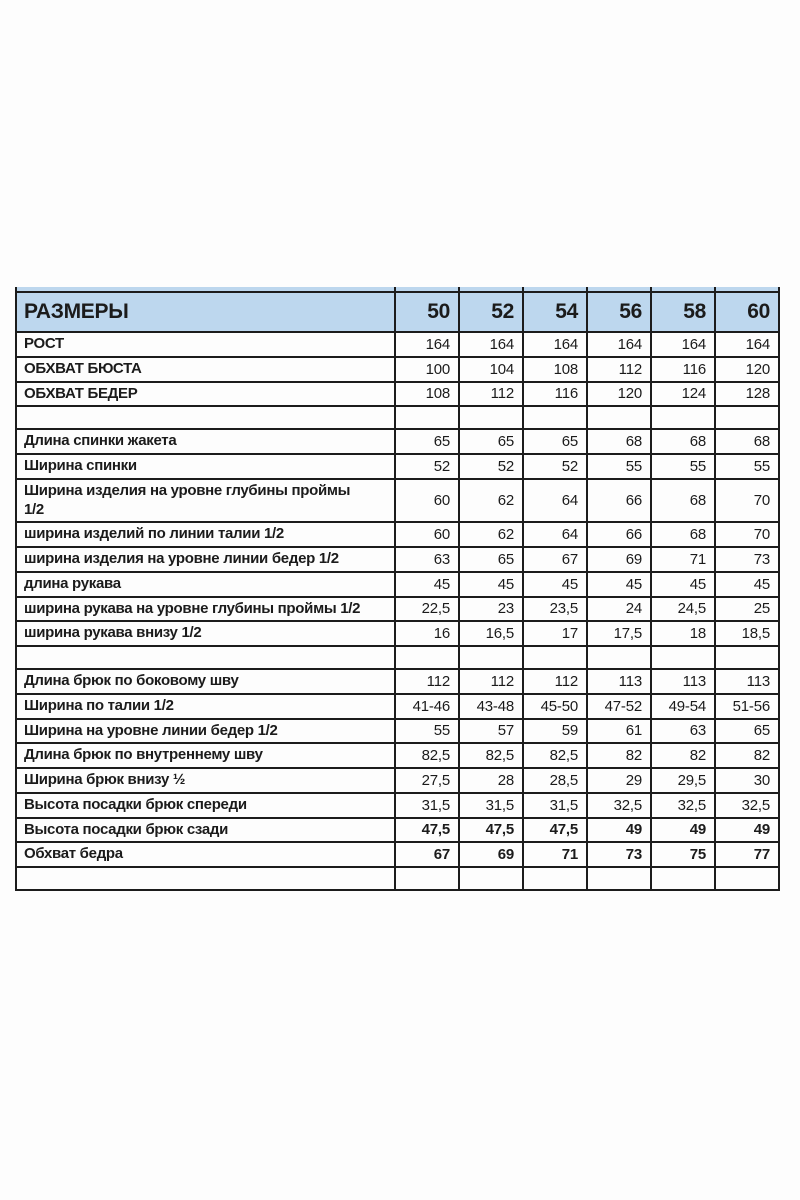 This screenshot has width=800, height=1200. Describe the element at coordinates (683, 394) in the screenshot. I see `value-cell: 124` at that location.